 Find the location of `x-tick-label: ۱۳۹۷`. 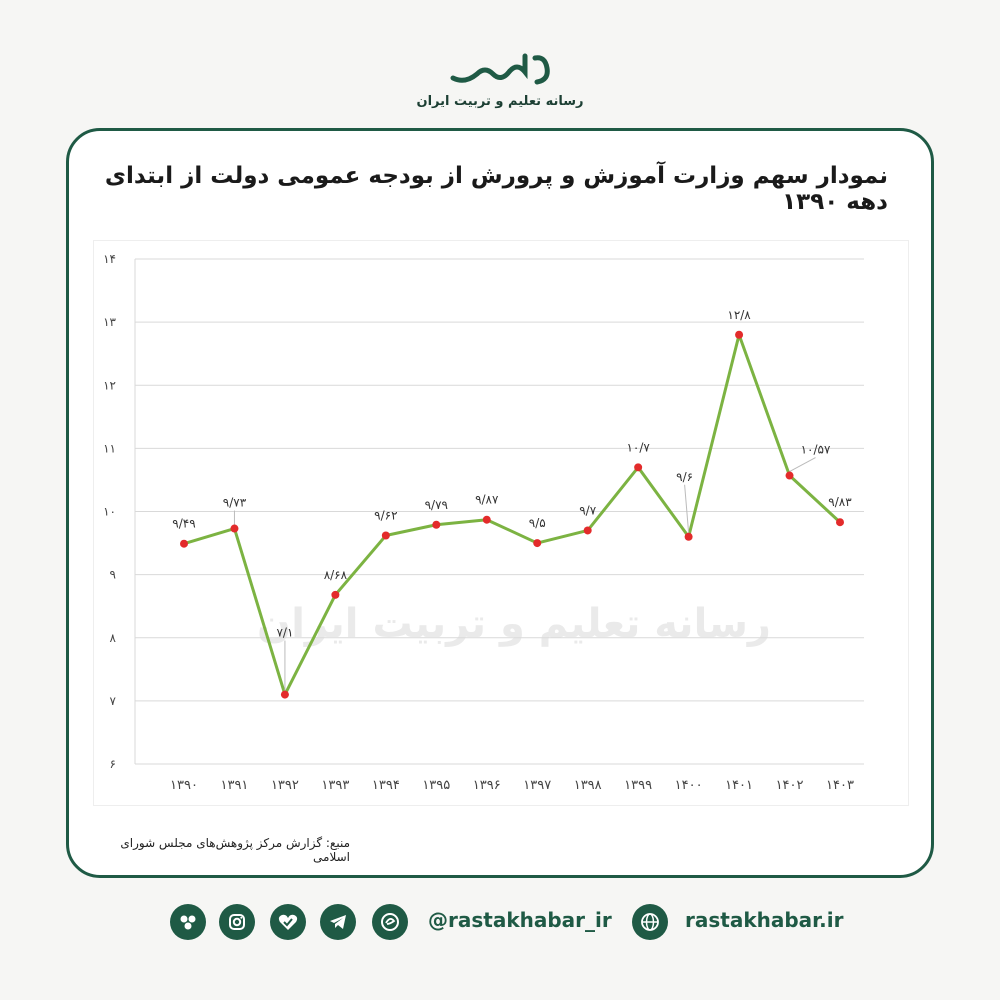

x-tick-label: ۱۳۹۷ is located at coordinates (537, 785).